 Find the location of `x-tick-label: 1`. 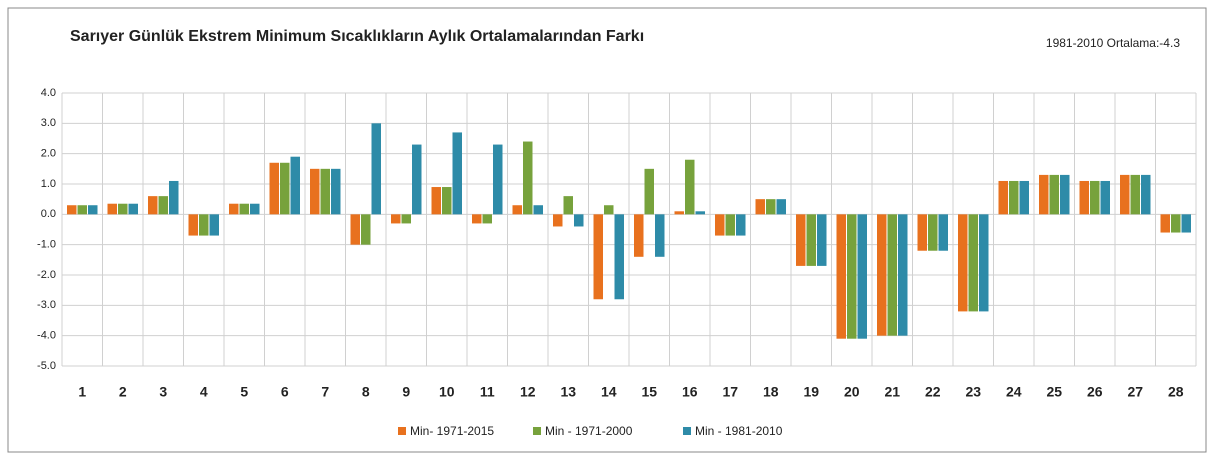

x-tick-label: 1 is located at coordinates (82, 392).